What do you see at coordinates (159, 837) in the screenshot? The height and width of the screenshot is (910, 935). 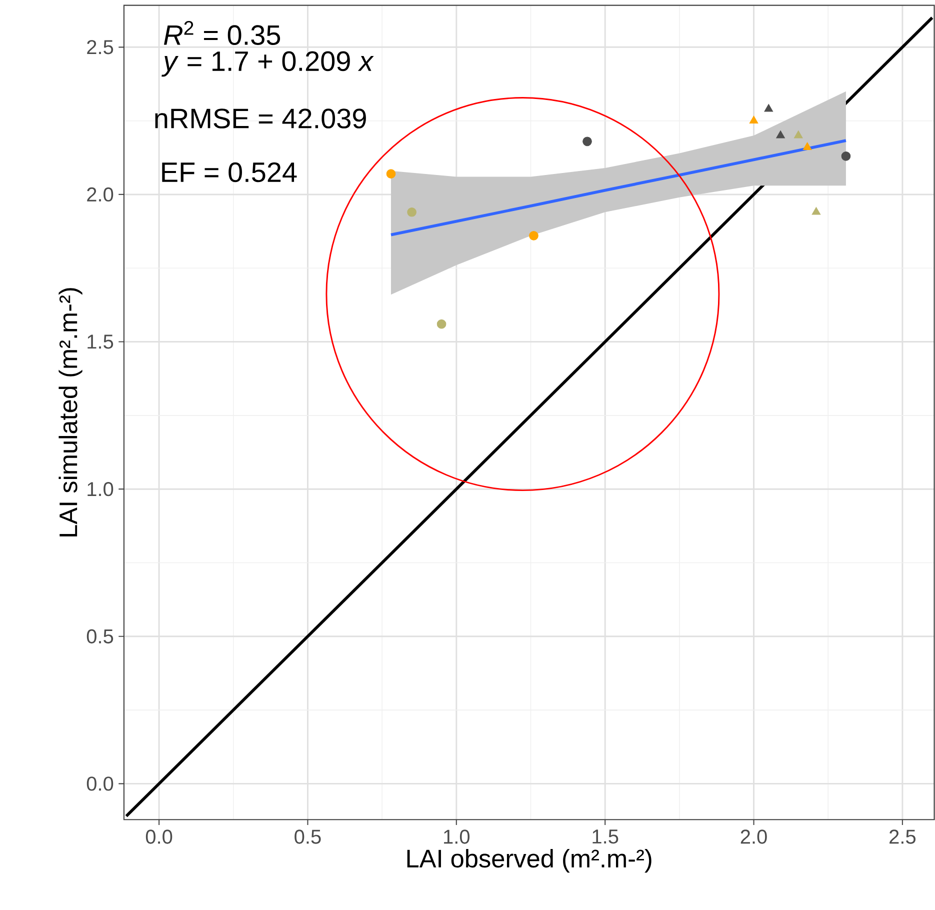 I see `x-tick-label: 0.0` at bounding box center [159, 837].